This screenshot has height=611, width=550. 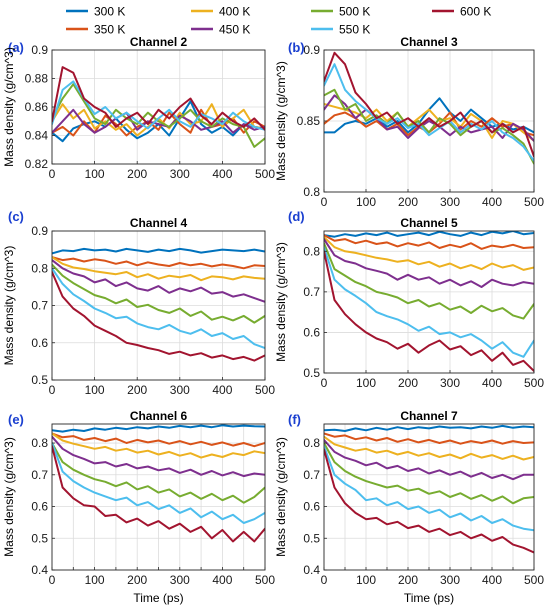 What do you see at coordinates (429, 598) in the screenshot?
I see `x-axis-label: Time (ps)` at bounding box center [429, 598].